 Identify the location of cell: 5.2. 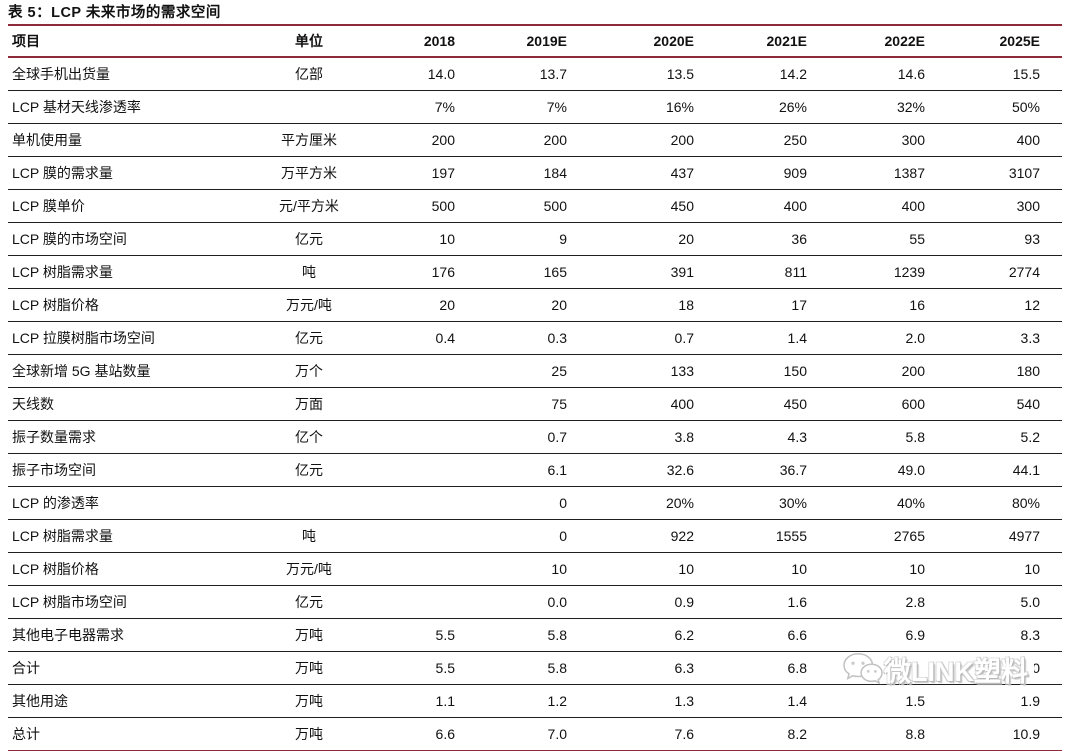
(997, 437).